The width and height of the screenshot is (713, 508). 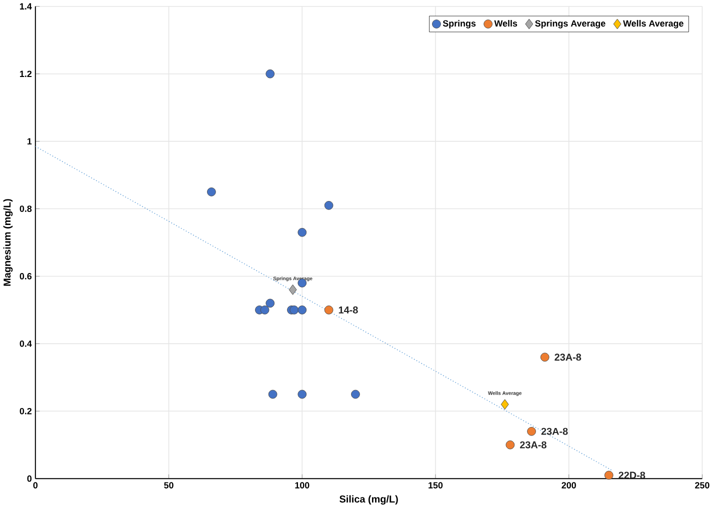 What do you see at coordinates (459, 24) in the screenshot?
I see `legend-label: Springs` at bounding box center [459, 24].